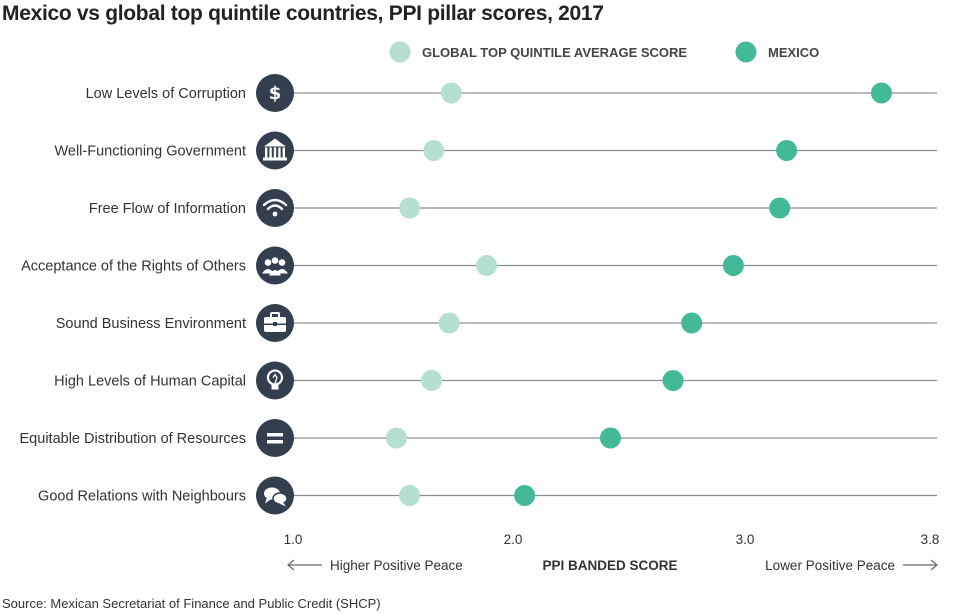  Describe the element at coordinates (133, 439) in the screenshot. I see `pillar-label: Equitable Distribution of Resources` at that location.